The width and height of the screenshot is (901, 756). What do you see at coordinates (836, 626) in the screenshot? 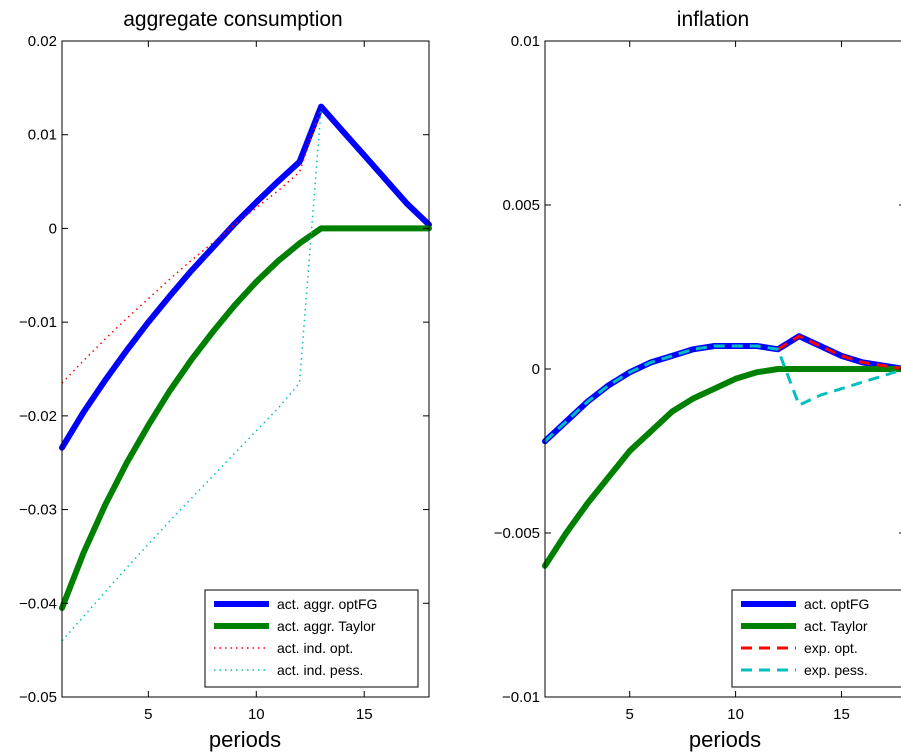
I see `legend-label: act. Taylor` at bounding box center [836, 626].